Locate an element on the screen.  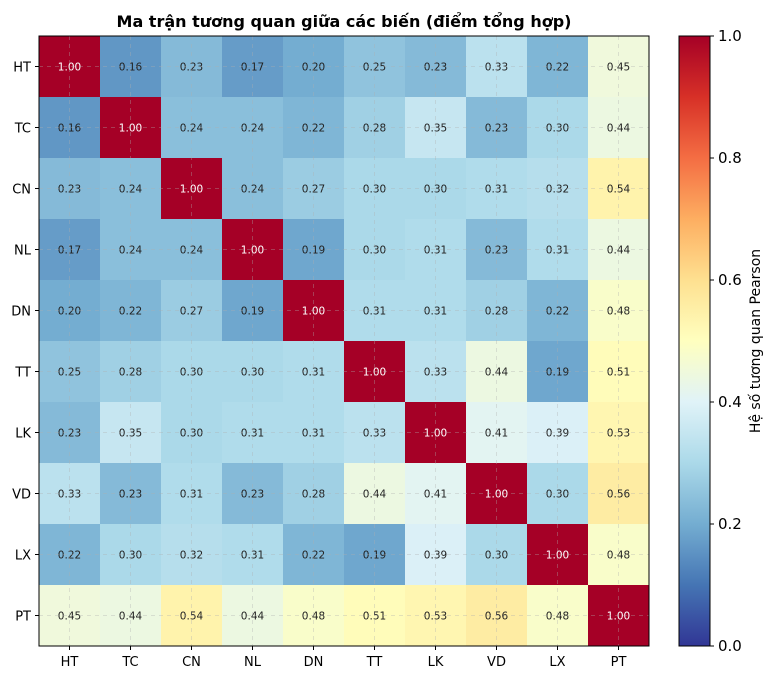
cell-value-label: 0.41 is located at coordinates (435, 495).